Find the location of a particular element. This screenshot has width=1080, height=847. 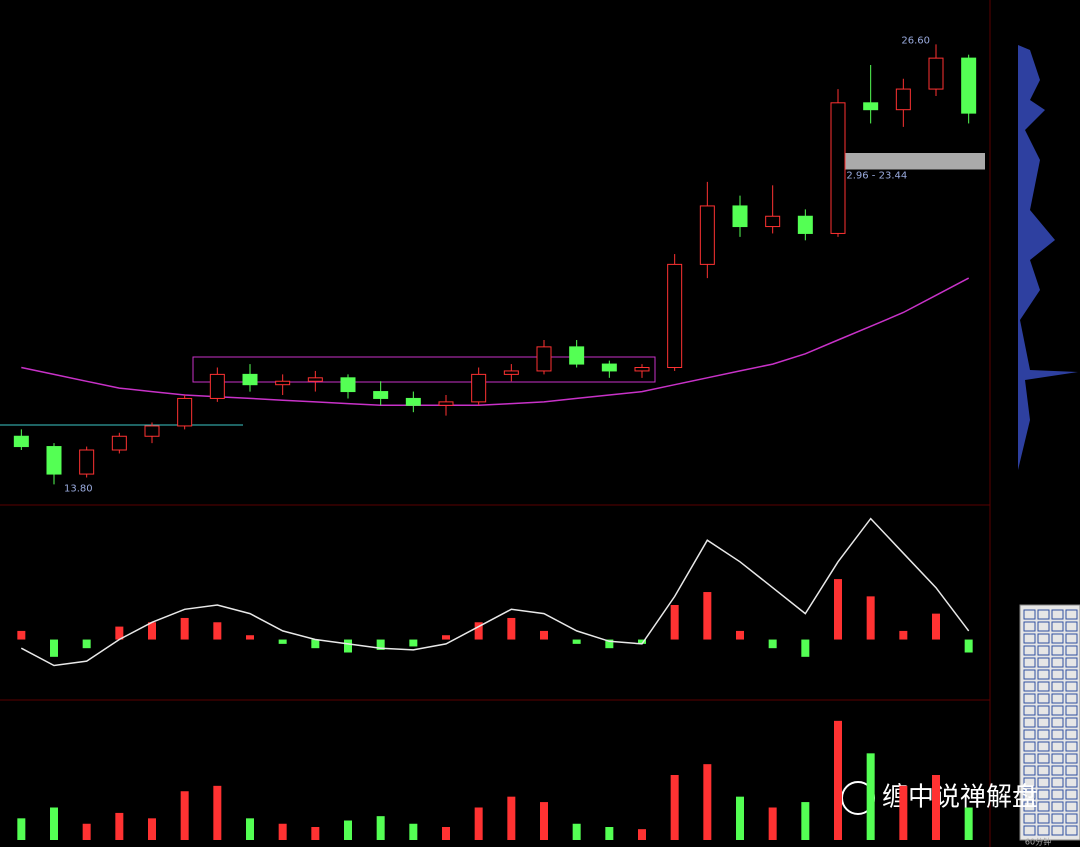

drawing-toolbar is located at coordinates (1049, 722).